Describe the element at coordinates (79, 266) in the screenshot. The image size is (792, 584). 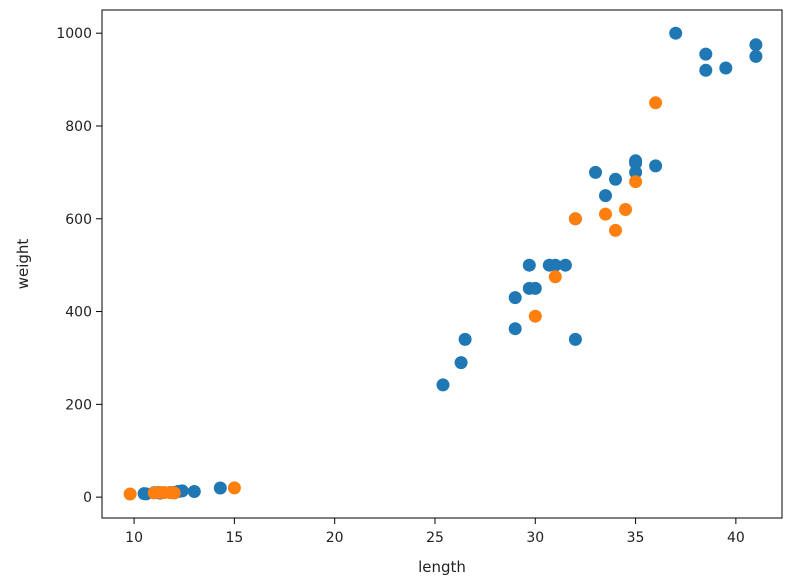
I see `y-axis-ticks: 0 200 400 600 800 1000` at that location.